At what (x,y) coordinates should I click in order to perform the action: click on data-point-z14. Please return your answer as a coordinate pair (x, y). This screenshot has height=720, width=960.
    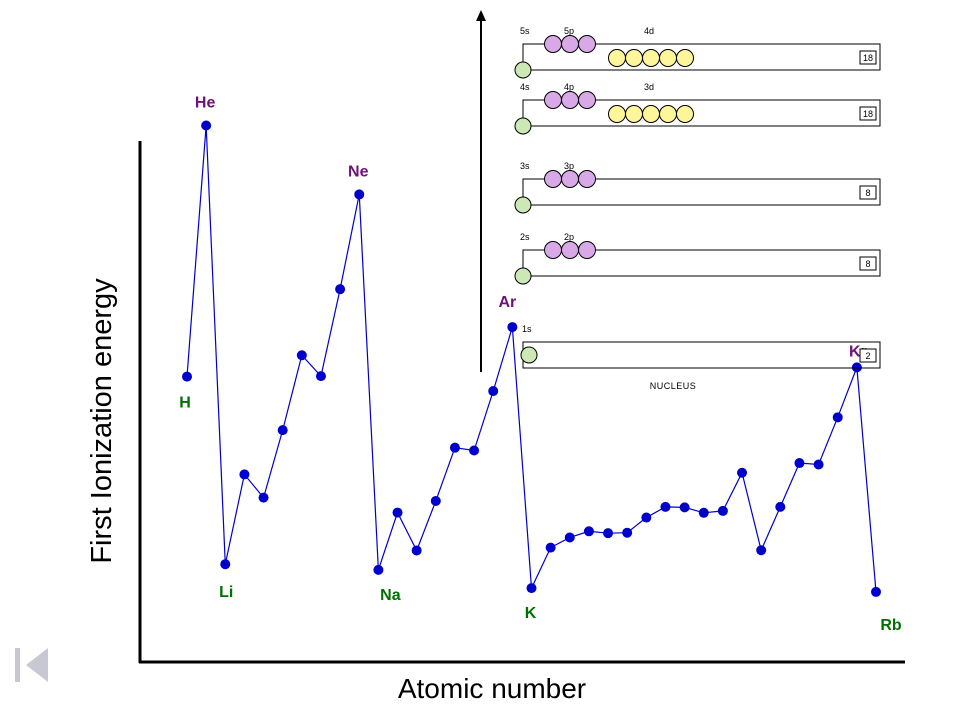
    Looking at the image, I should click on (435, 500).